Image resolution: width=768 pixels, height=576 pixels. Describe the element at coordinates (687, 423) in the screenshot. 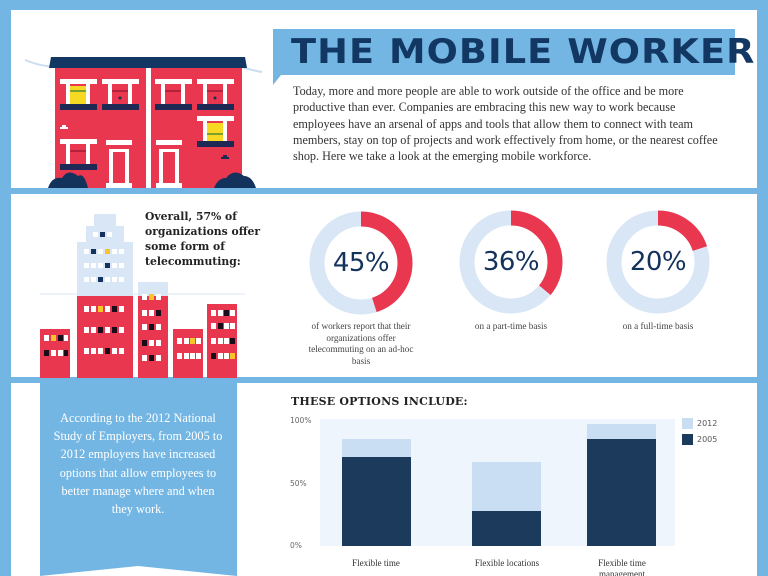

I see `legend-swatch-2012` at that location.